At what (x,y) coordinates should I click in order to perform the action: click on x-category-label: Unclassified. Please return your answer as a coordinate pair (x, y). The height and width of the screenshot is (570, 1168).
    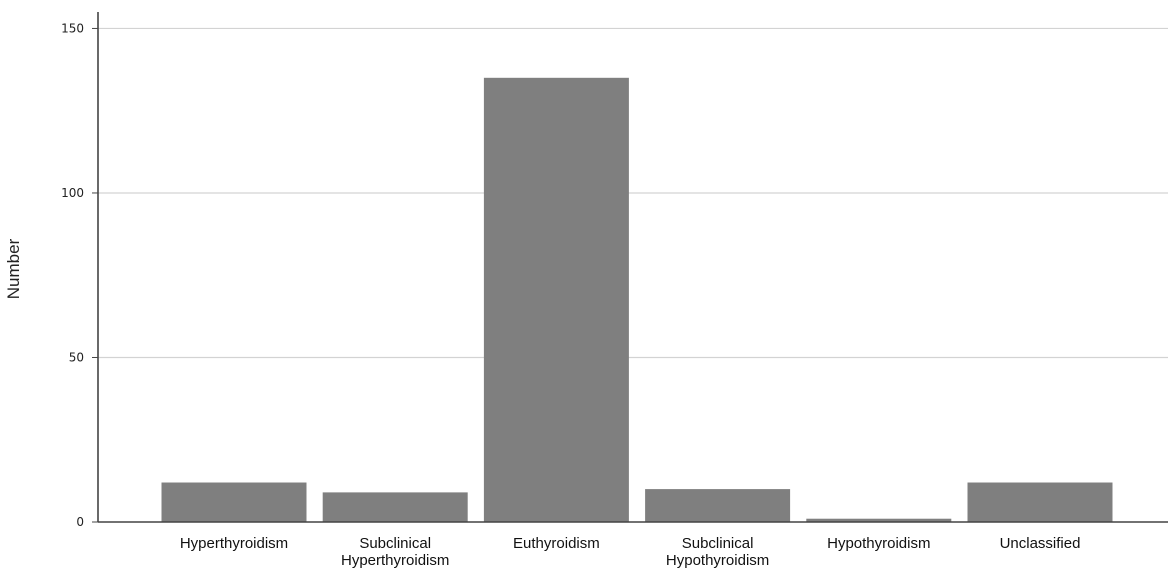
    Looking at the image, I should click on (1040, 543).